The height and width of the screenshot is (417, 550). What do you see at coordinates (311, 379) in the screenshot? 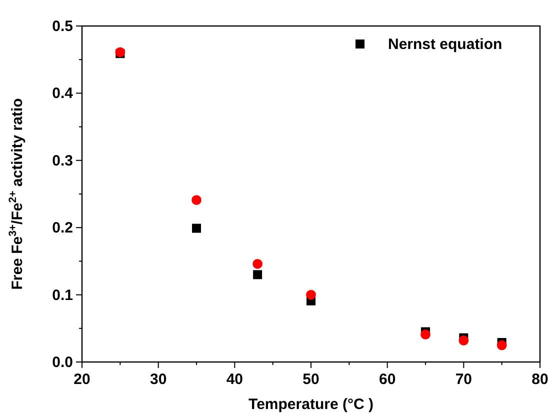
I see `x-tick-label: 50` at bounding box center [311, 379].